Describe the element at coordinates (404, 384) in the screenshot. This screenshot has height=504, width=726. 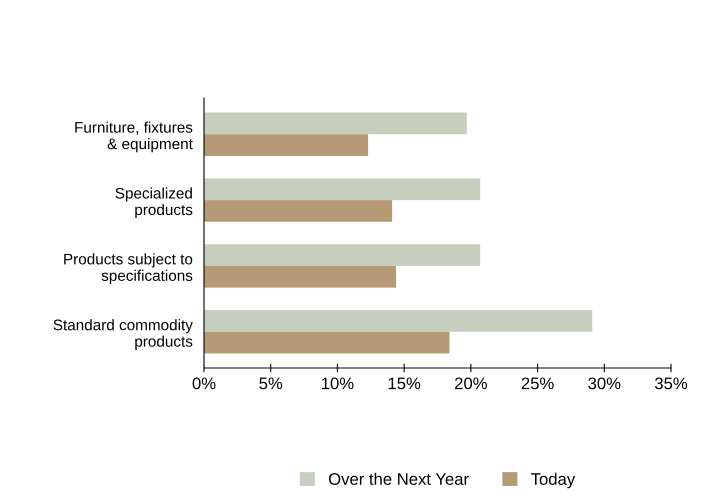
I see `x-tick-label: 15%` at that location.